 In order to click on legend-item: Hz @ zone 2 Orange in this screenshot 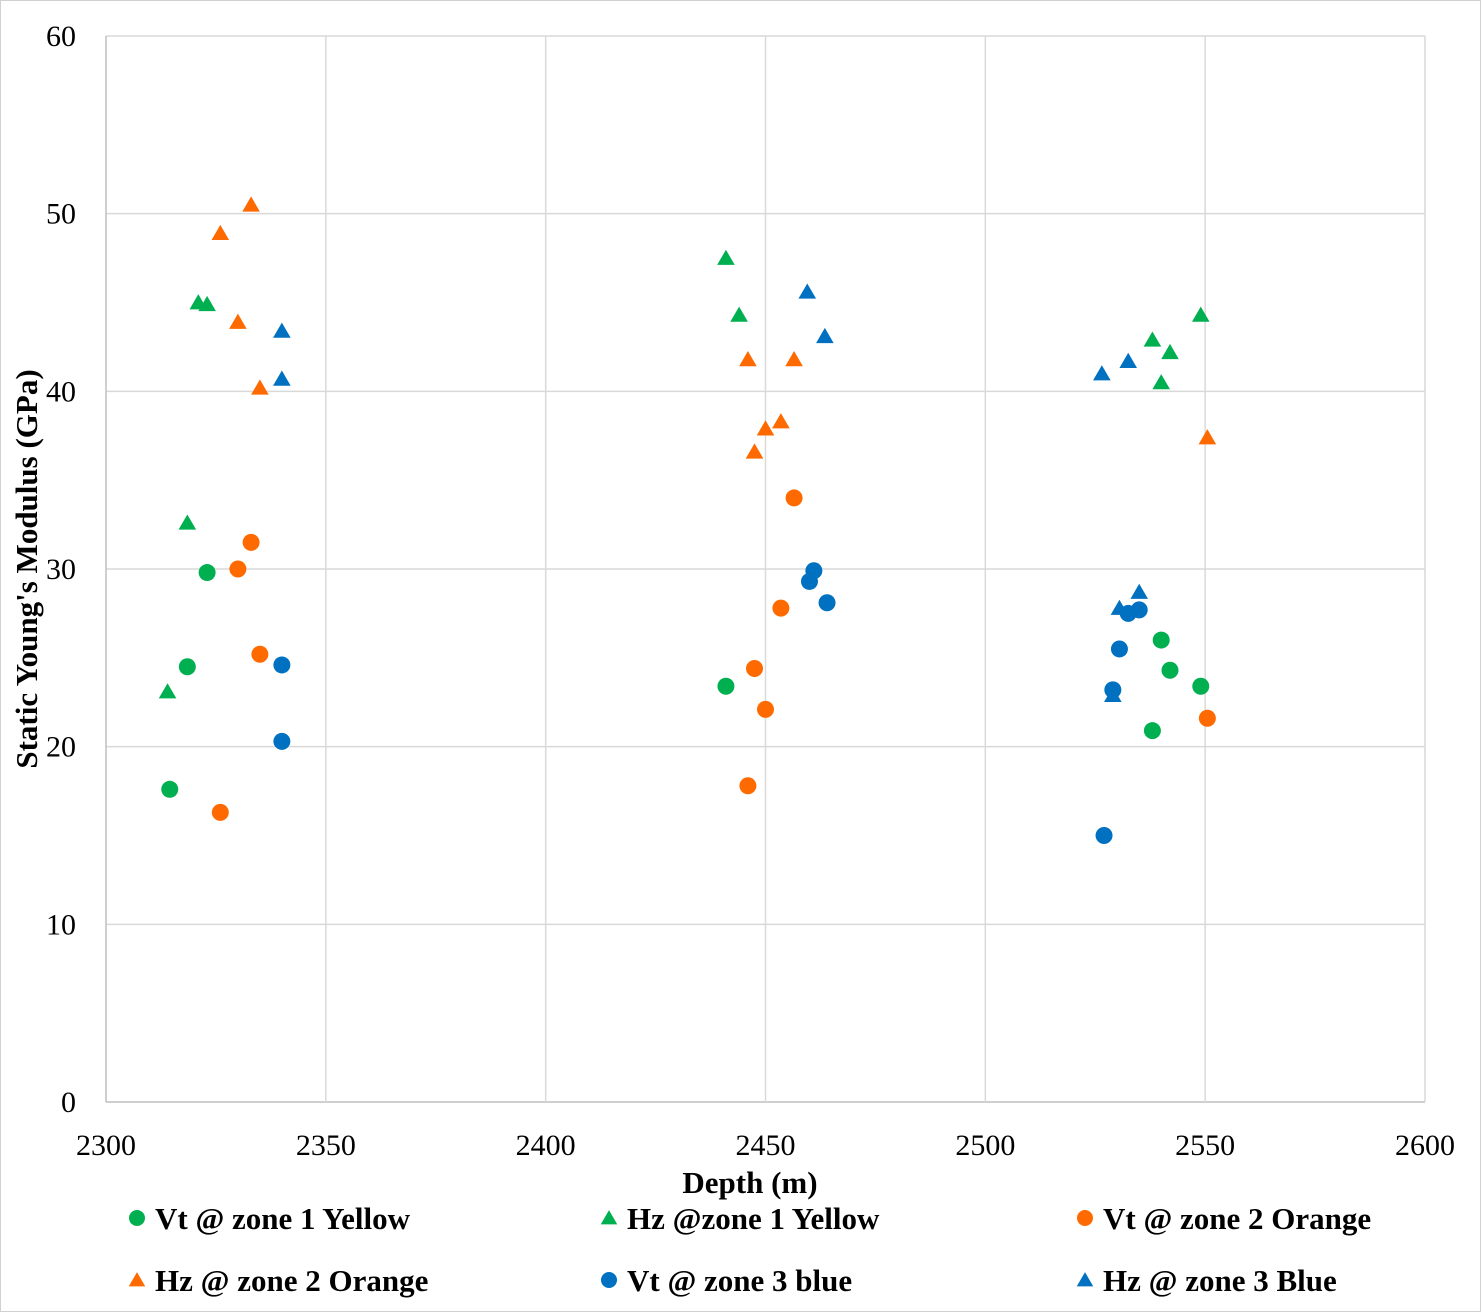, I will do `click(278, 1280)`.